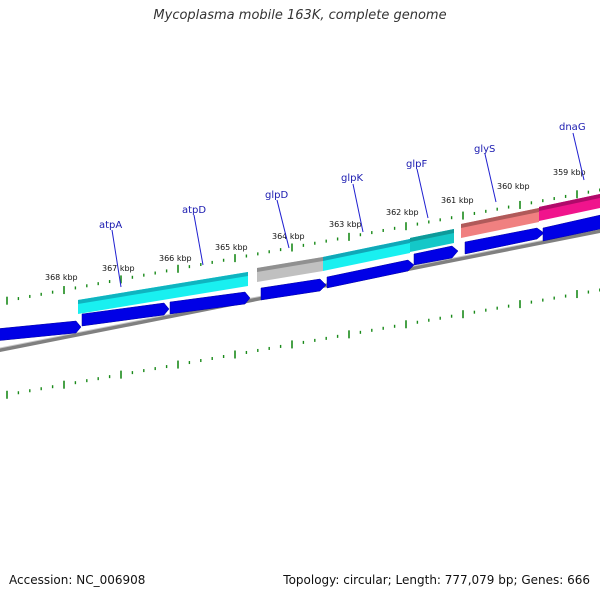 This screenshot has width=600, height=600. What do you see at coordinates (116, 258) in the screenshot?
I see `gene-pointer-atpA` at bounding box center [116, 258].